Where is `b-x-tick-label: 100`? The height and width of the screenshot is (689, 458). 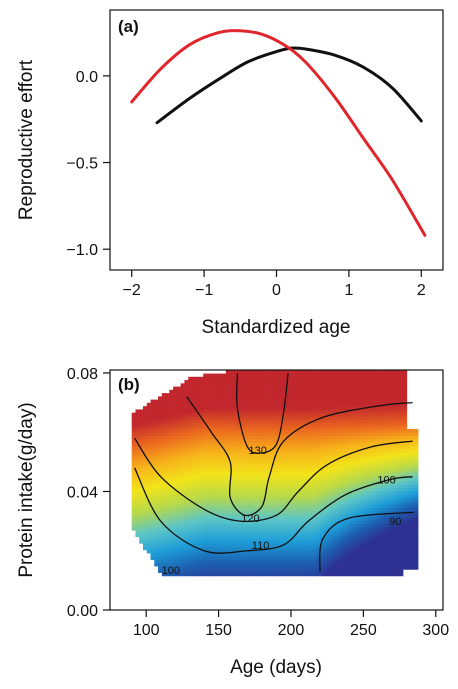
b-x-tick-label: 100 is located at coordinates (146, 630).